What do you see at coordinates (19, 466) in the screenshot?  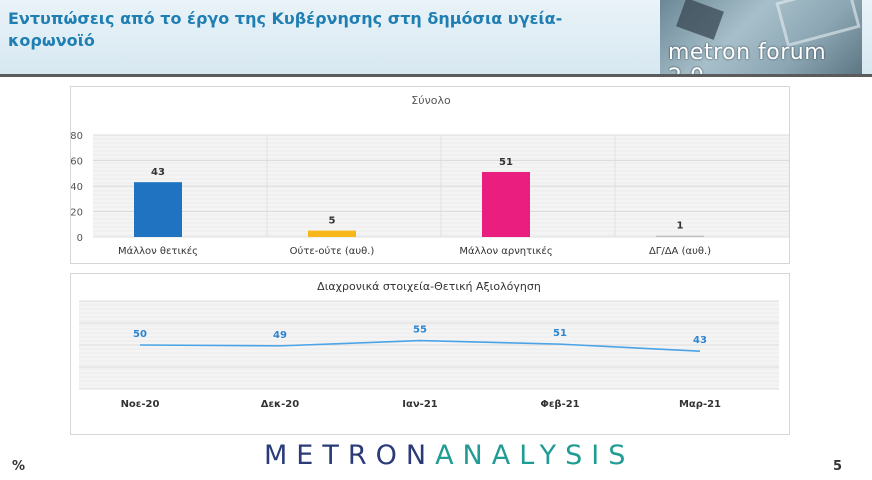 I see `unit-label: %` at bounding box center [19, 466].